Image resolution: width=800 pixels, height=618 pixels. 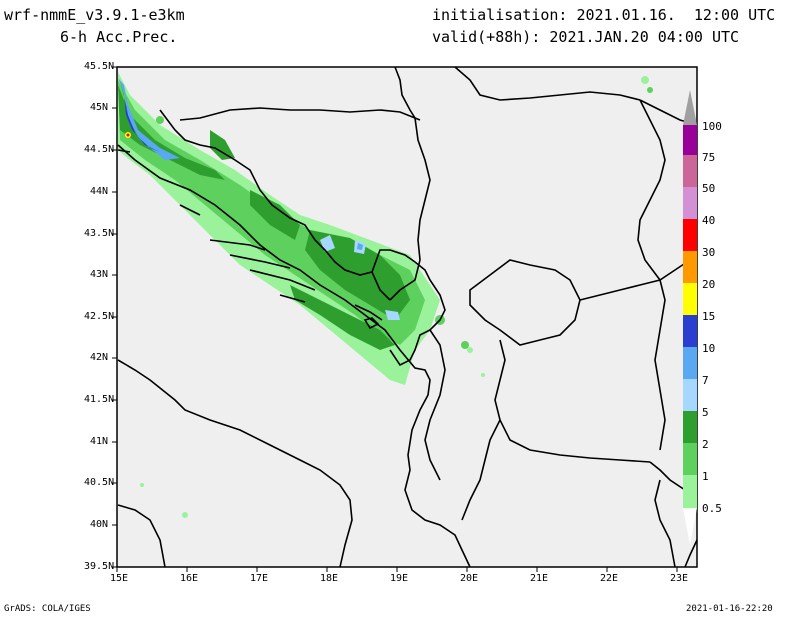 What do you see at coordinates (709, 188) in the screenshot?
I see `legend-label: 50` at bounding box center [709, 188].